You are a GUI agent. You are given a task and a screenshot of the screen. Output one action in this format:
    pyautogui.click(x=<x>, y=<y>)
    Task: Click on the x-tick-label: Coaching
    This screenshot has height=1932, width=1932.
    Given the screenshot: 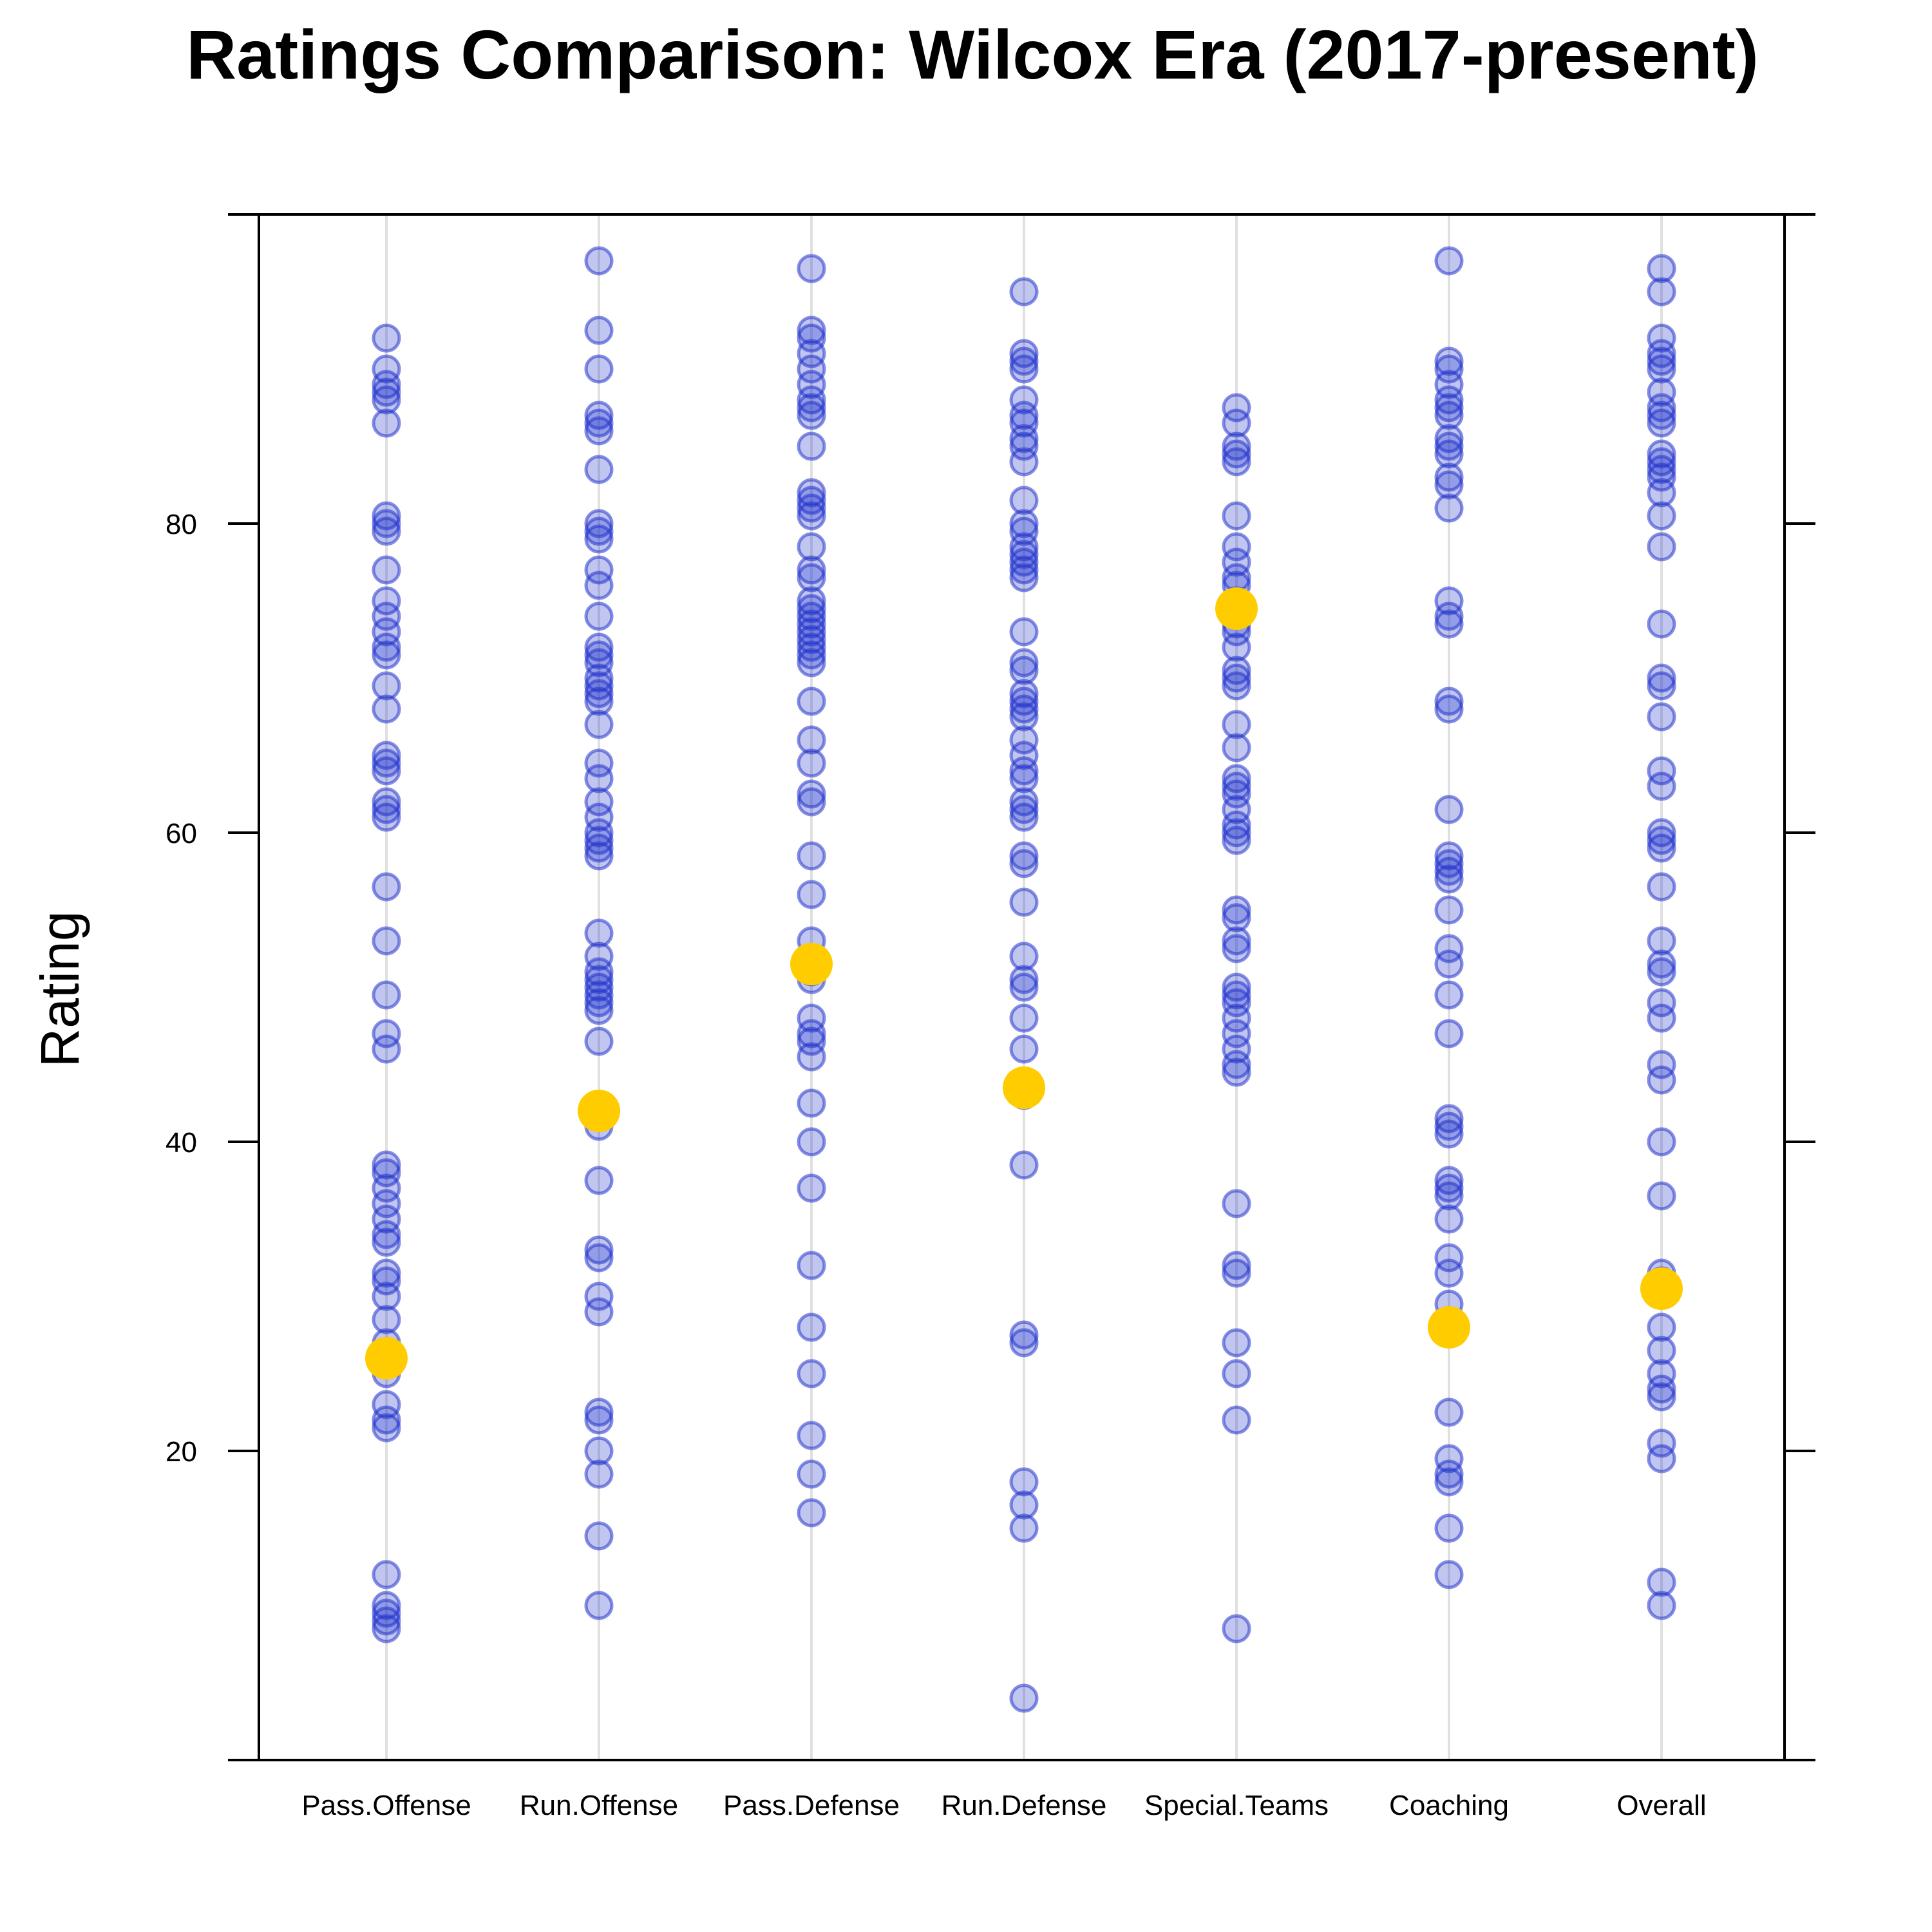 What is the action you would take?
    pyautogui.click(x=1449, y=1805)
    